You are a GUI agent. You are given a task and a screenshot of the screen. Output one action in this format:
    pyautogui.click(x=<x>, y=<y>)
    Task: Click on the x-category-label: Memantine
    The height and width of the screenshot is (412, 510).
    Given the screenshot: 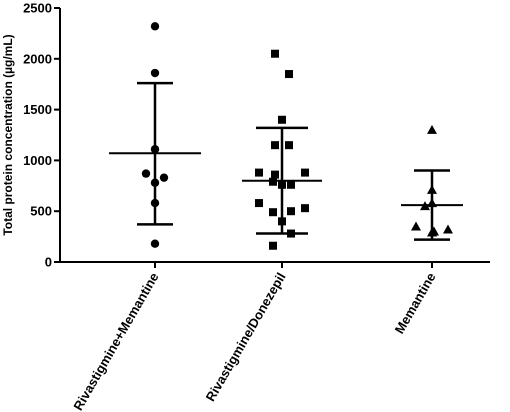 What is the action you would take?
    pyautogui.click(x=415, y=303)
    